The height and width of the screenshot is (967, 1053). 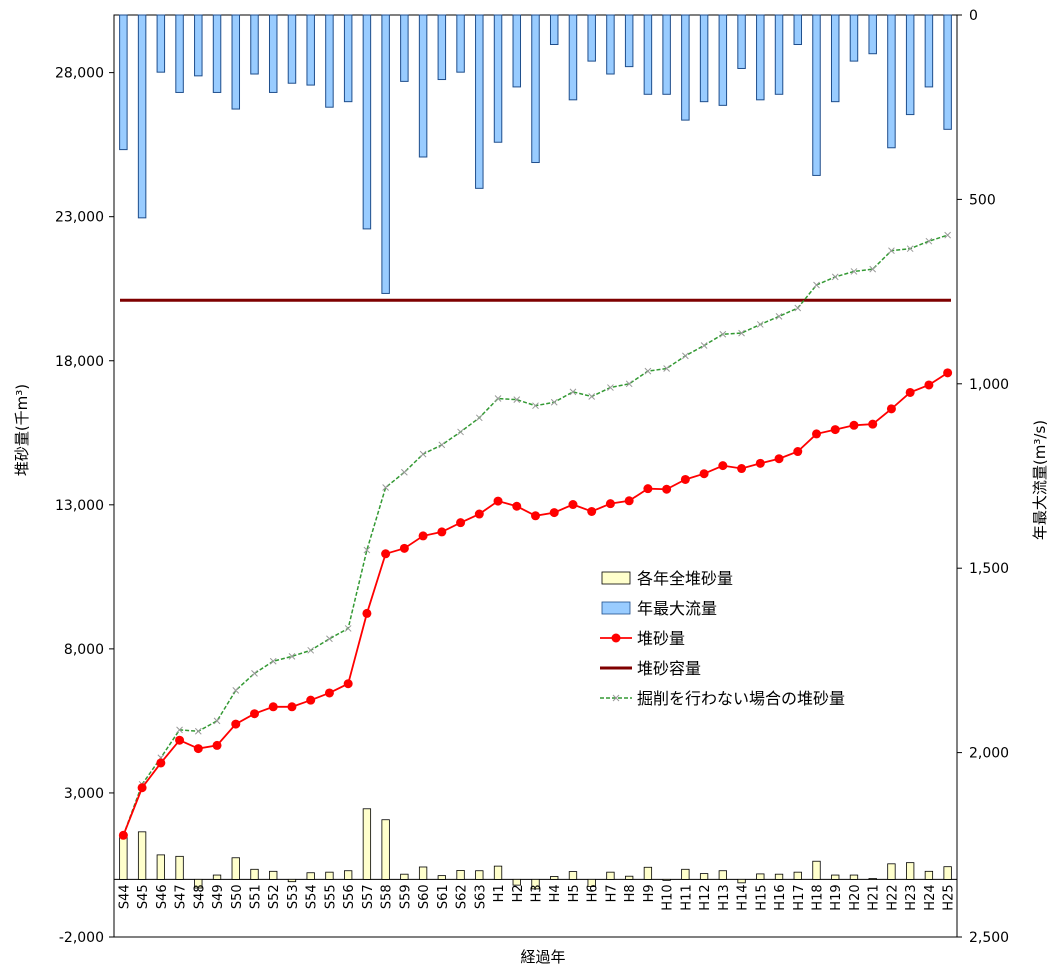 I want to click on x-tick-label: S56, so click(x=349, y=896).